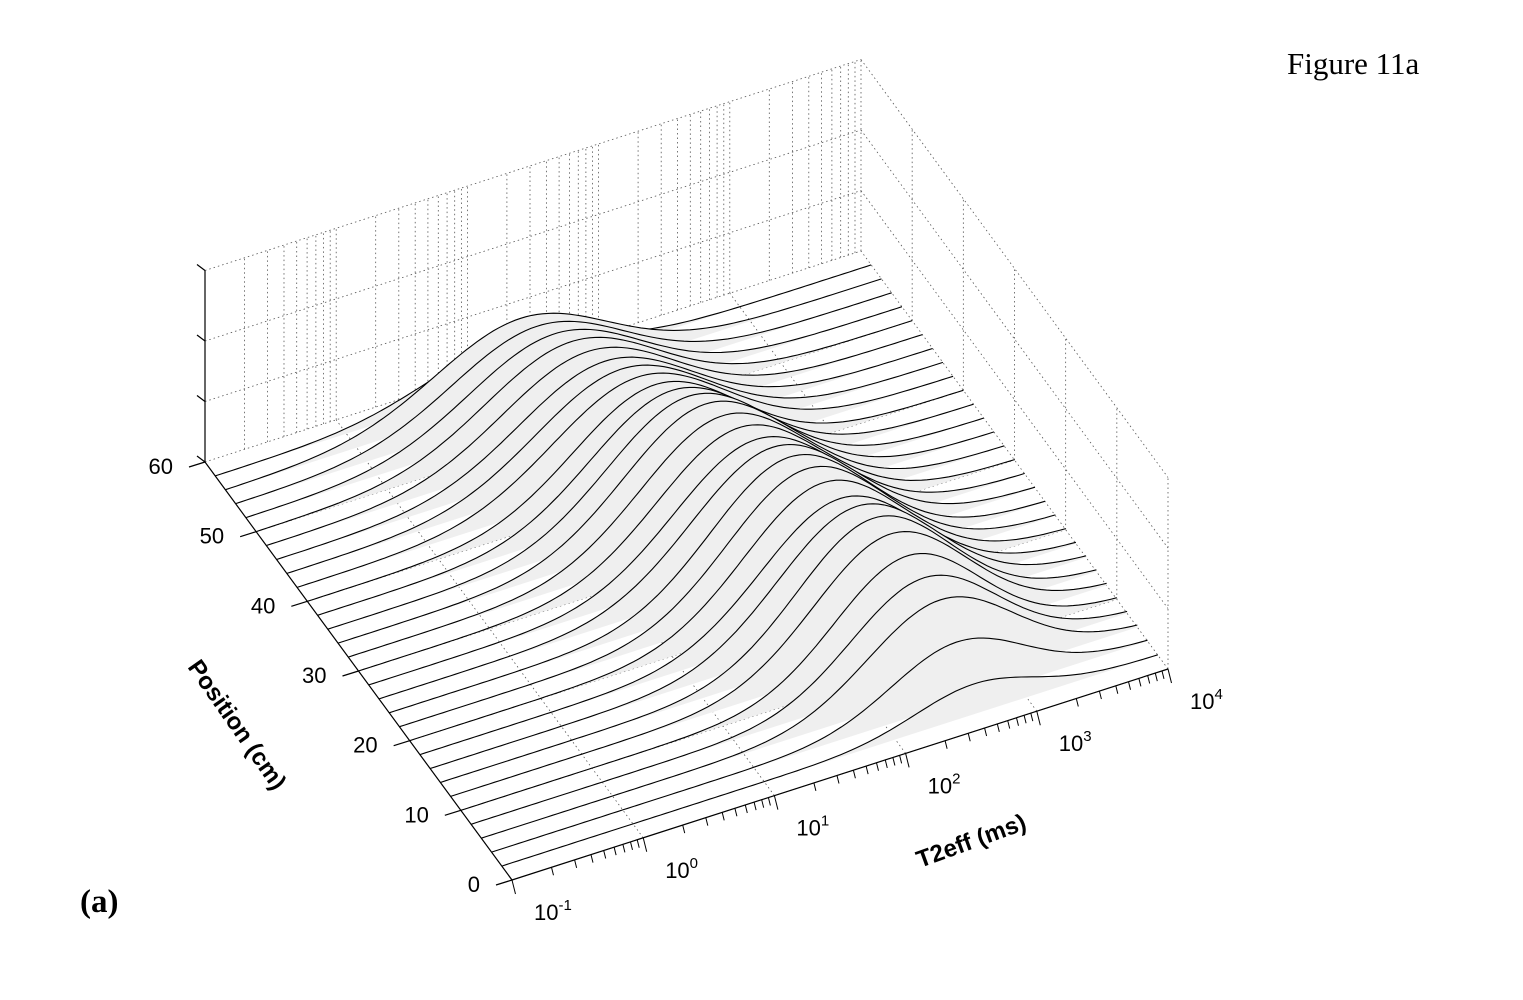 The height and width of the screenshot is (1000, 1523). Describe the element at coordinates (1206, 700) in the screenshot. I see `x-tick-label: 10⁴` at that location.